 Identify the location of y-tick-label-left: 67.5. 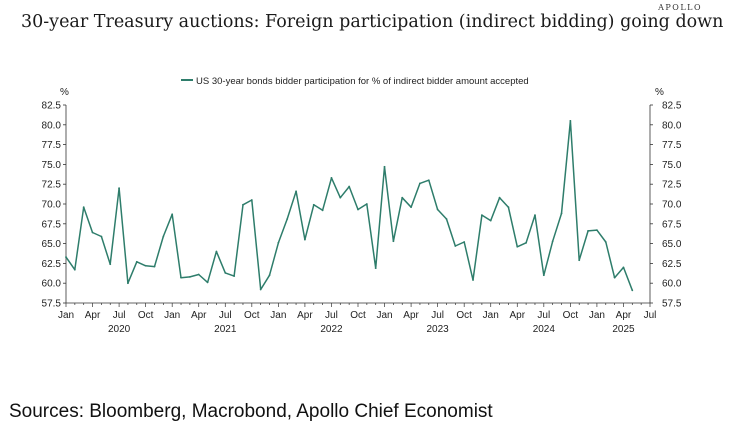
(52, 224).